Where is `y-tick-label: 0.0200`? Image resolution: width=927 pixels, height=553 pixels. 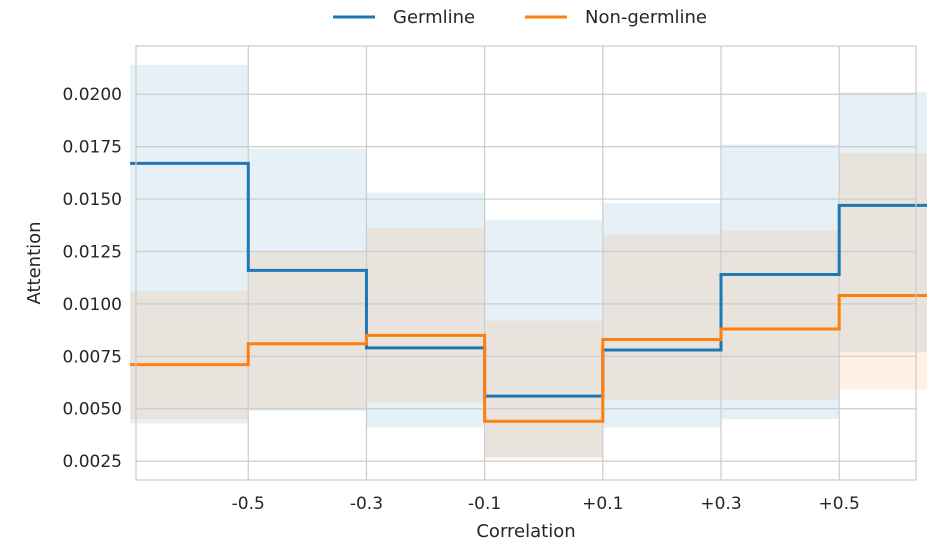
y-tick-label: 0.0200 is located at coordinates (92, 95).